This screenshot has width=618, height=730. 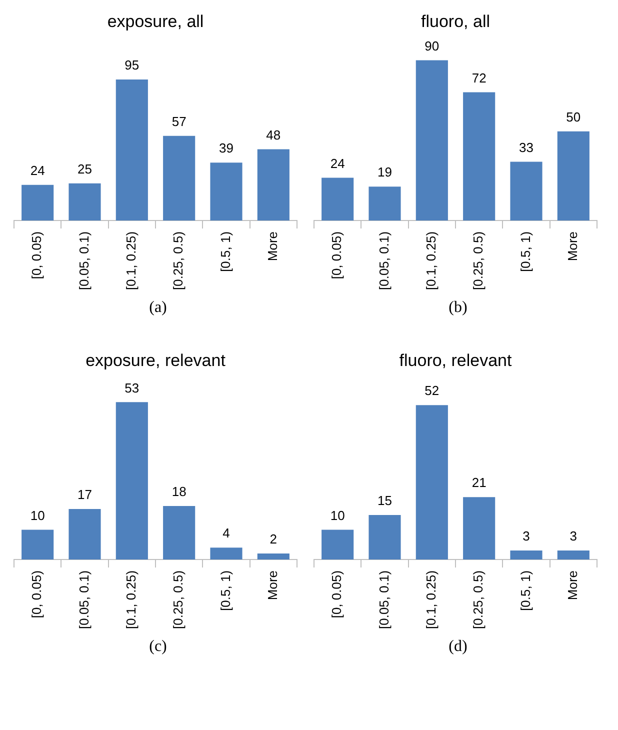 I want to click on chart-title: exposure, all, so click(x=155, y=21).